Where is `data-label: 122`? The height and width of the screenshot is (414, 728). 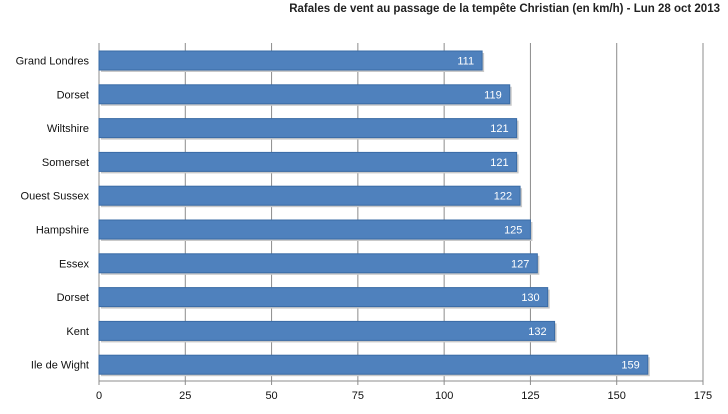
data-label: 122 is located at coordinates (503, 197).